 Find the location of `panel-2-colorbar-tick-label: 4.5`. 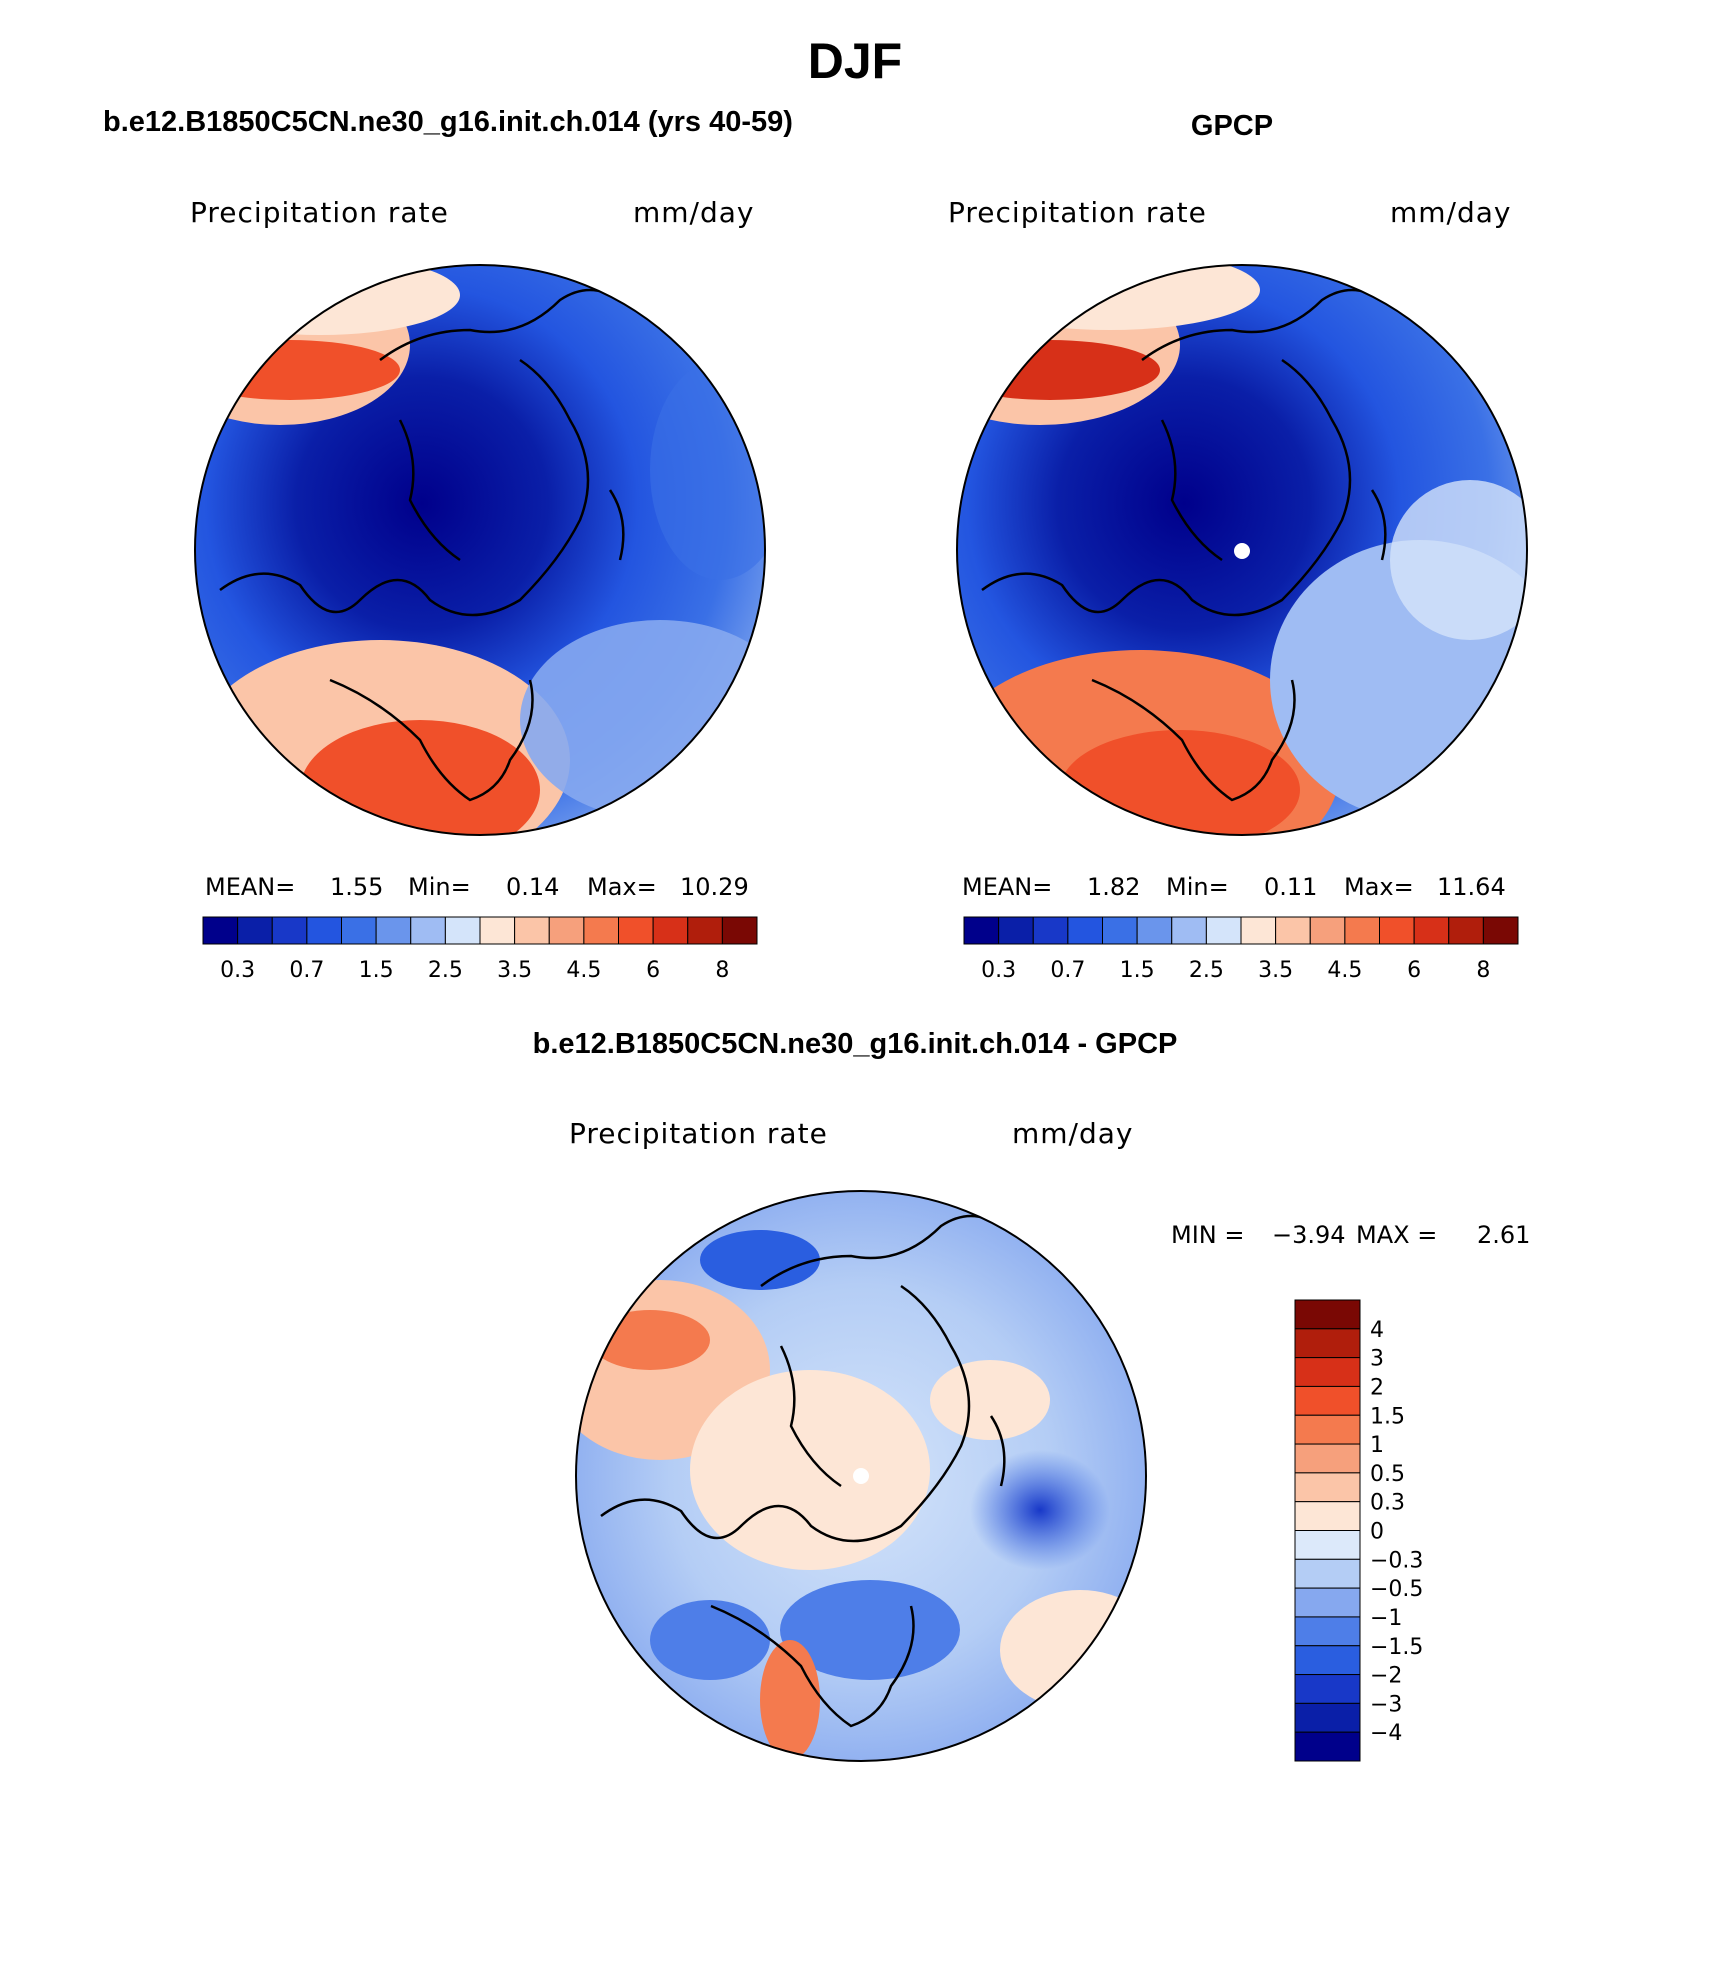

panel-2-colorbar-tick-label: 4.5 is located at coordinates (1344, 970).